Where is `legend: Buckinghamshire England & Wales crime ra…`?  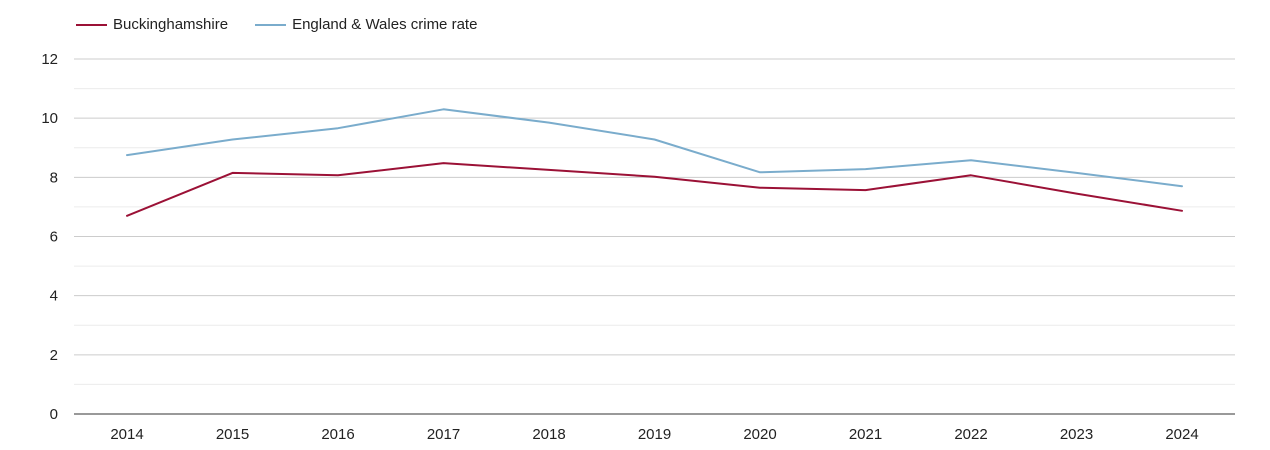 legend: Buckinghamshire England & Wales crime ra… is located at coordinates (290, 24).